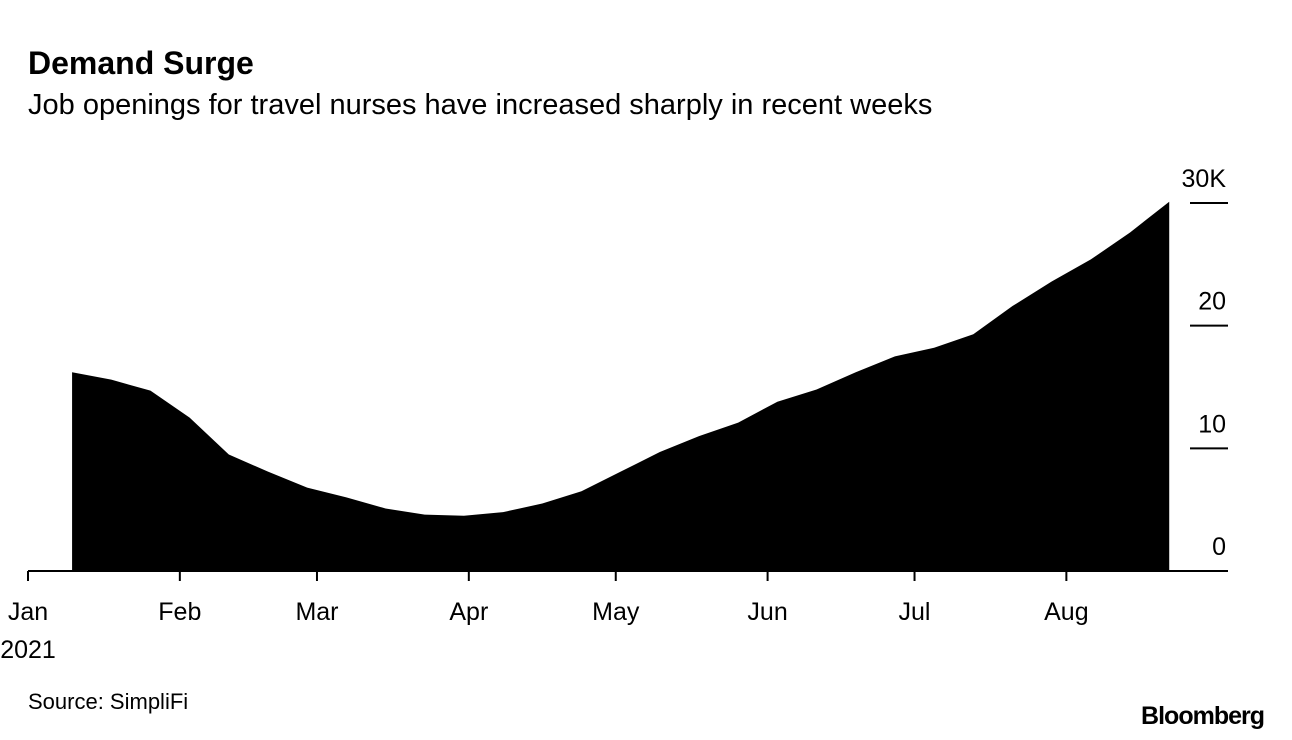 The image size is (1292, 740). Describe the element at coordinates (468, 612) in the screenshot. I see `x-tick-label: Apr` at that location.